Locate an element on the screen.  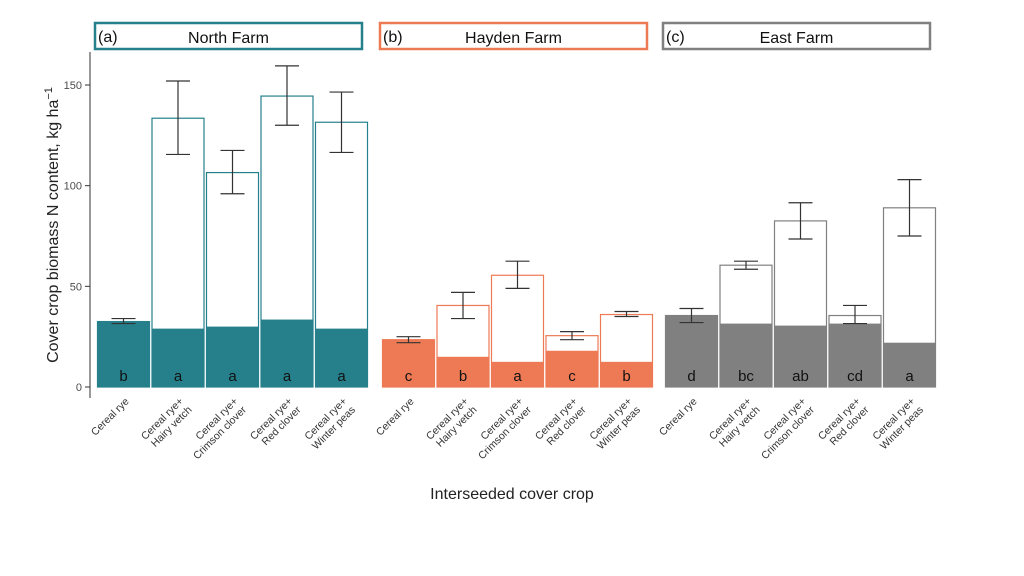
y-tick-label: 50 is located at coordinates (76, 287).